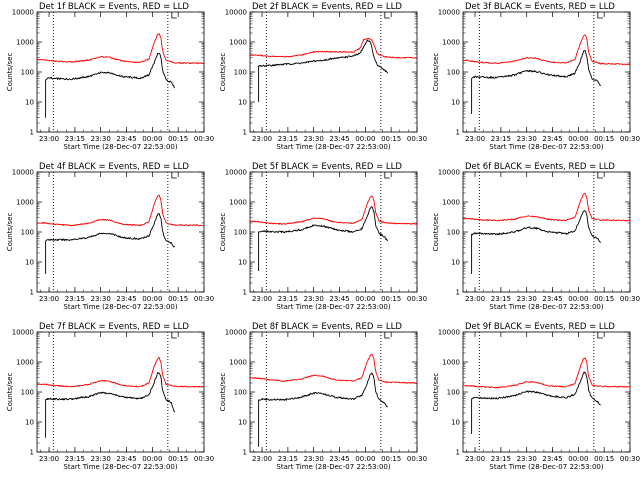 The width and height of the screenshot is (640, 480). Describe the element at coordinates (114, 327) in the screenshot. I see `panel-title: Det 7f BLACK = Events, RED = LLD` at that location.